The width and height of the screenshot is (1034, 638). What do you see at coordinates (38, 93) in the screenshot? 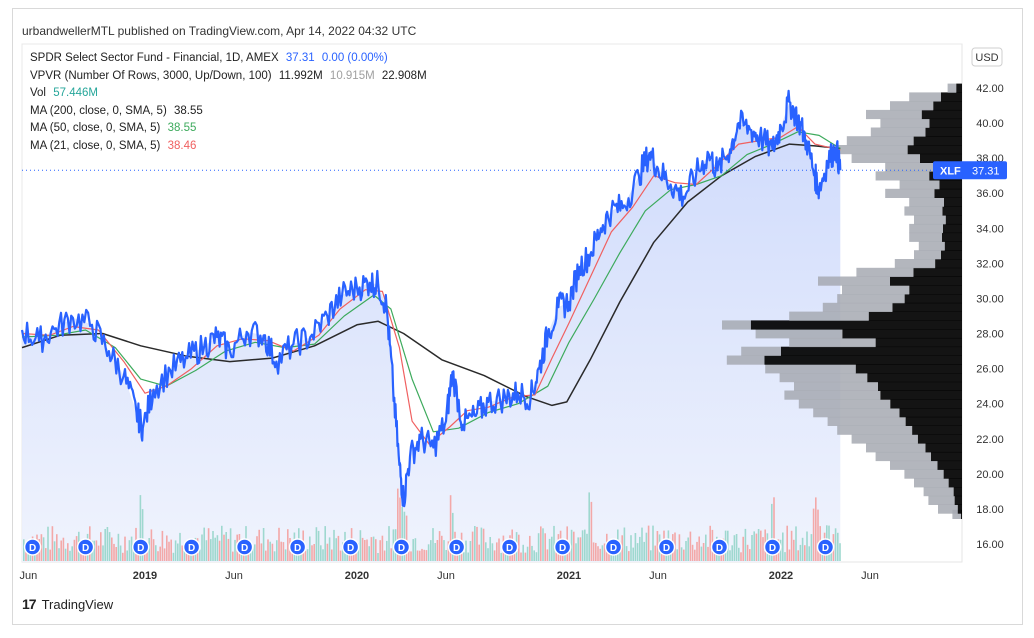
I see `legend-volume-label: Vol` at bounding box center [38, 93].